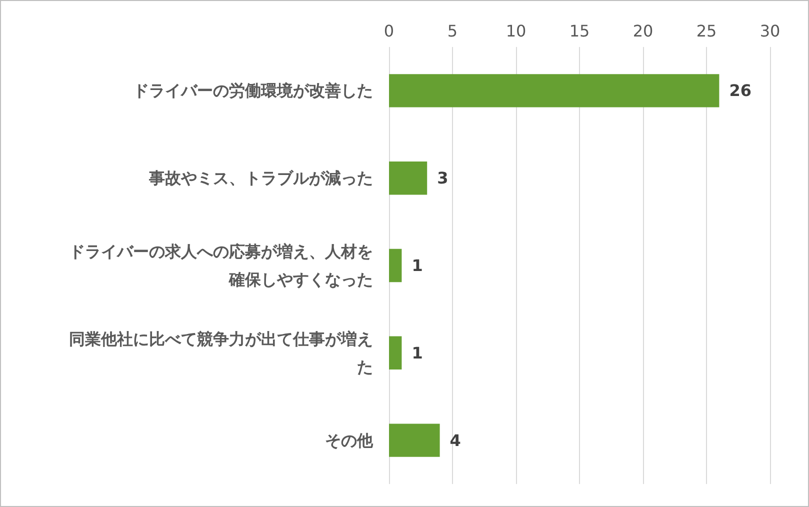 The height and width of the screenshot is (507, 809). I want to click on y-tick-label: その他, so click(349, 440).